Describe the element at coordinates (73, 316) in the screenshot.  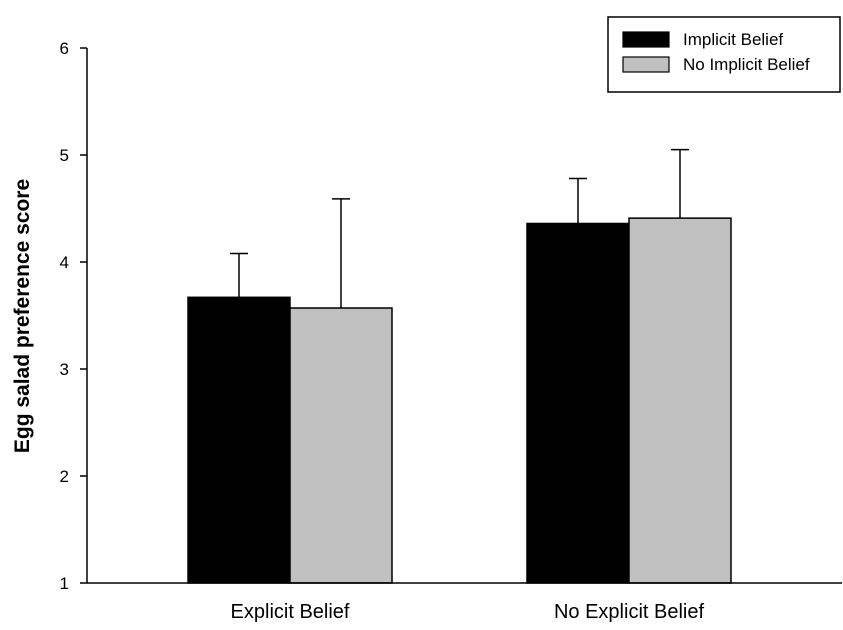
I see `y-axis-ticks: 1 2 3 4 5 6` at that location.